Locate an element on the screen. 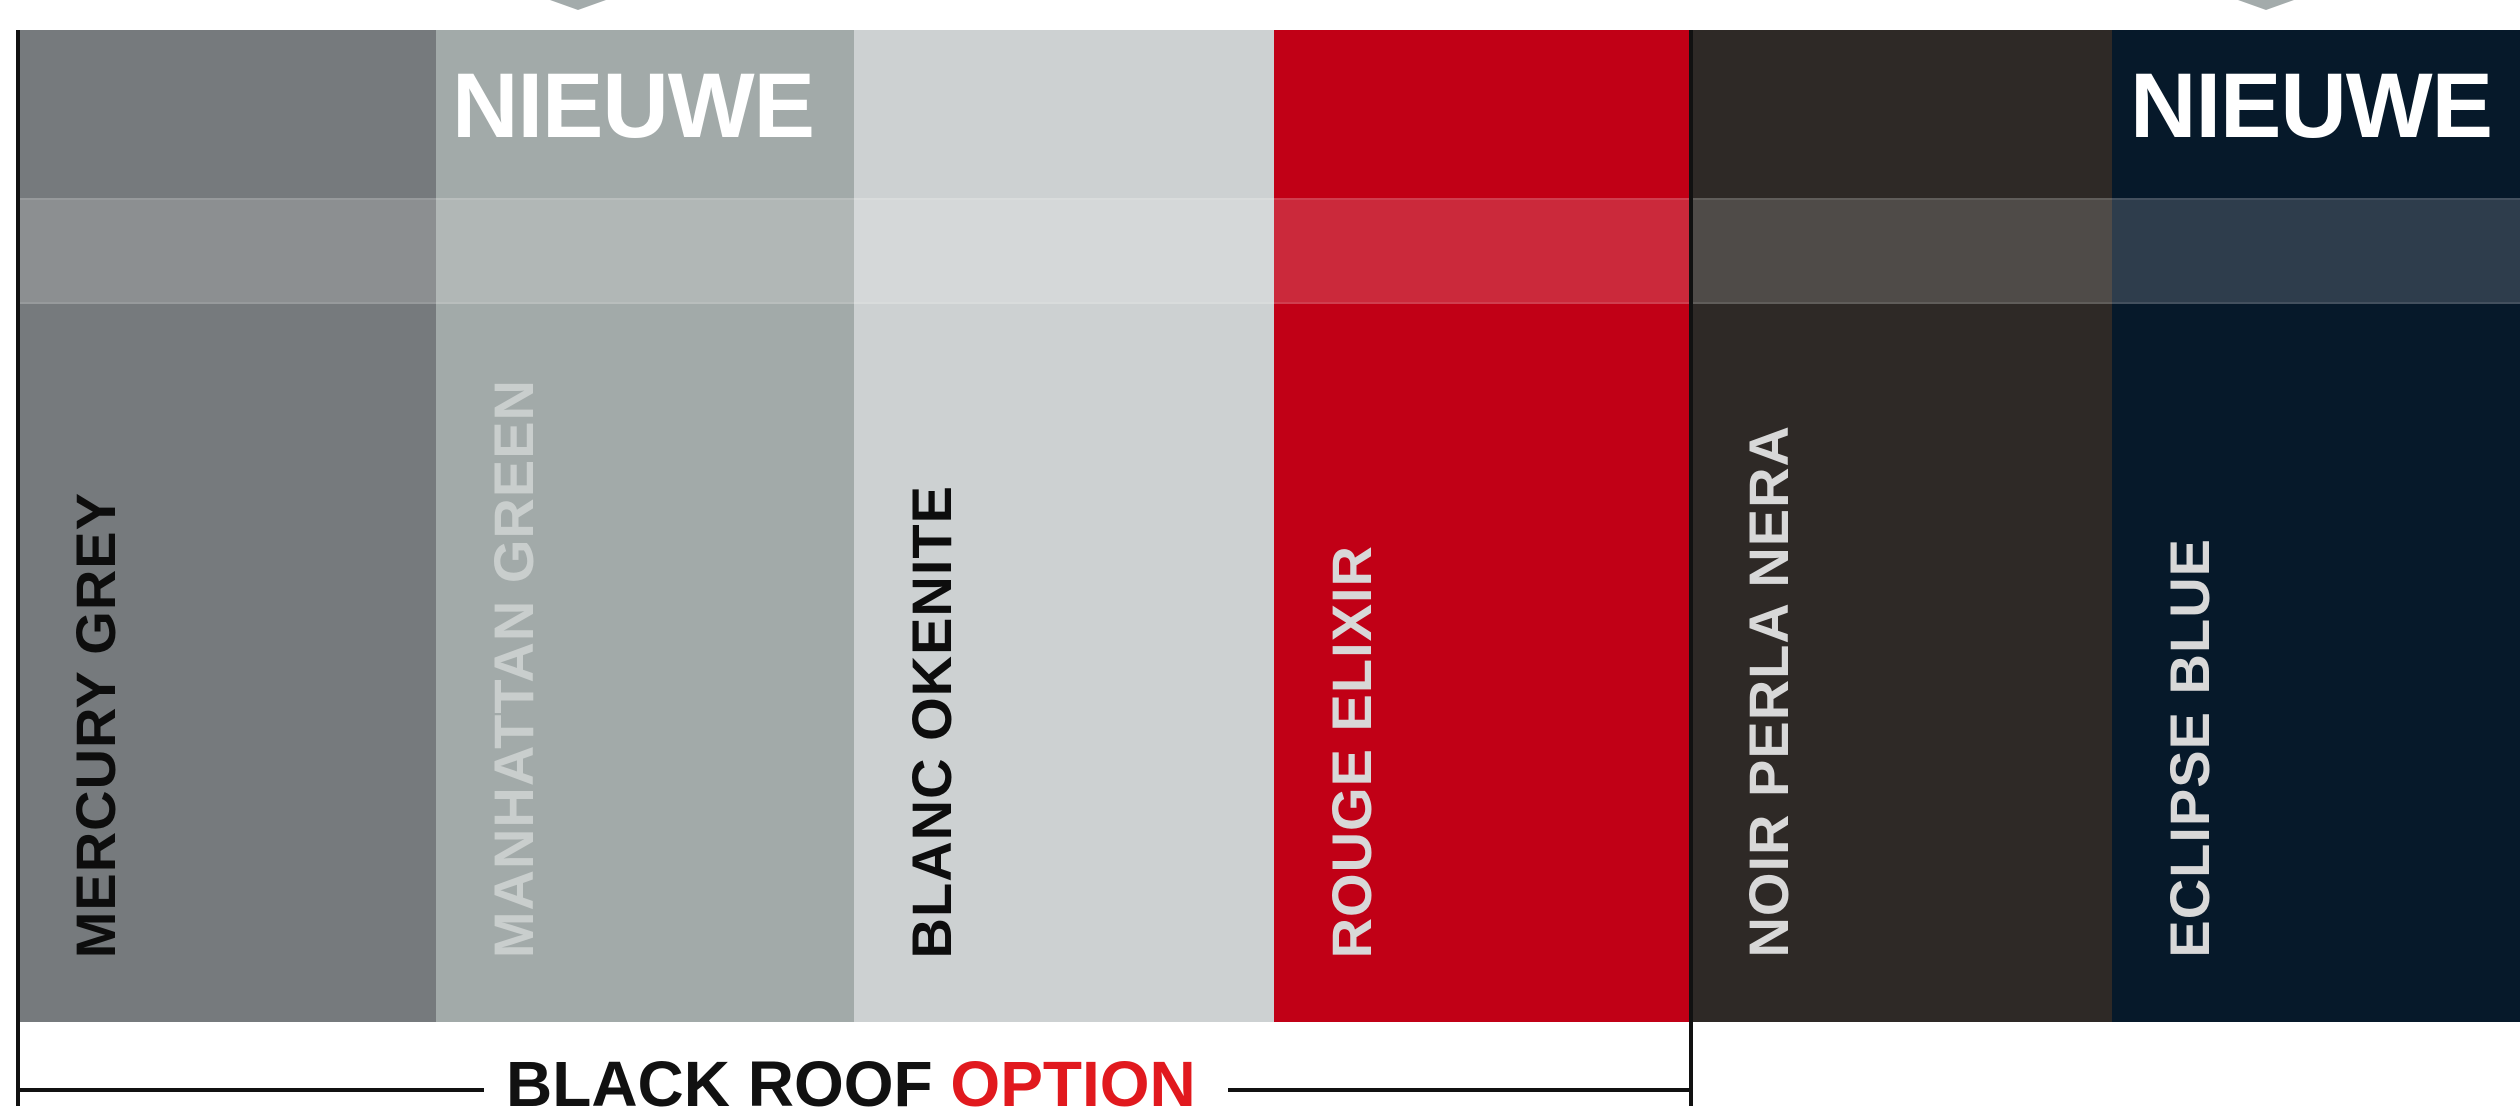 The image size is (2520, 1120). option-title: BLACK ROOF OPTION is located at coordinates (851, 1084).